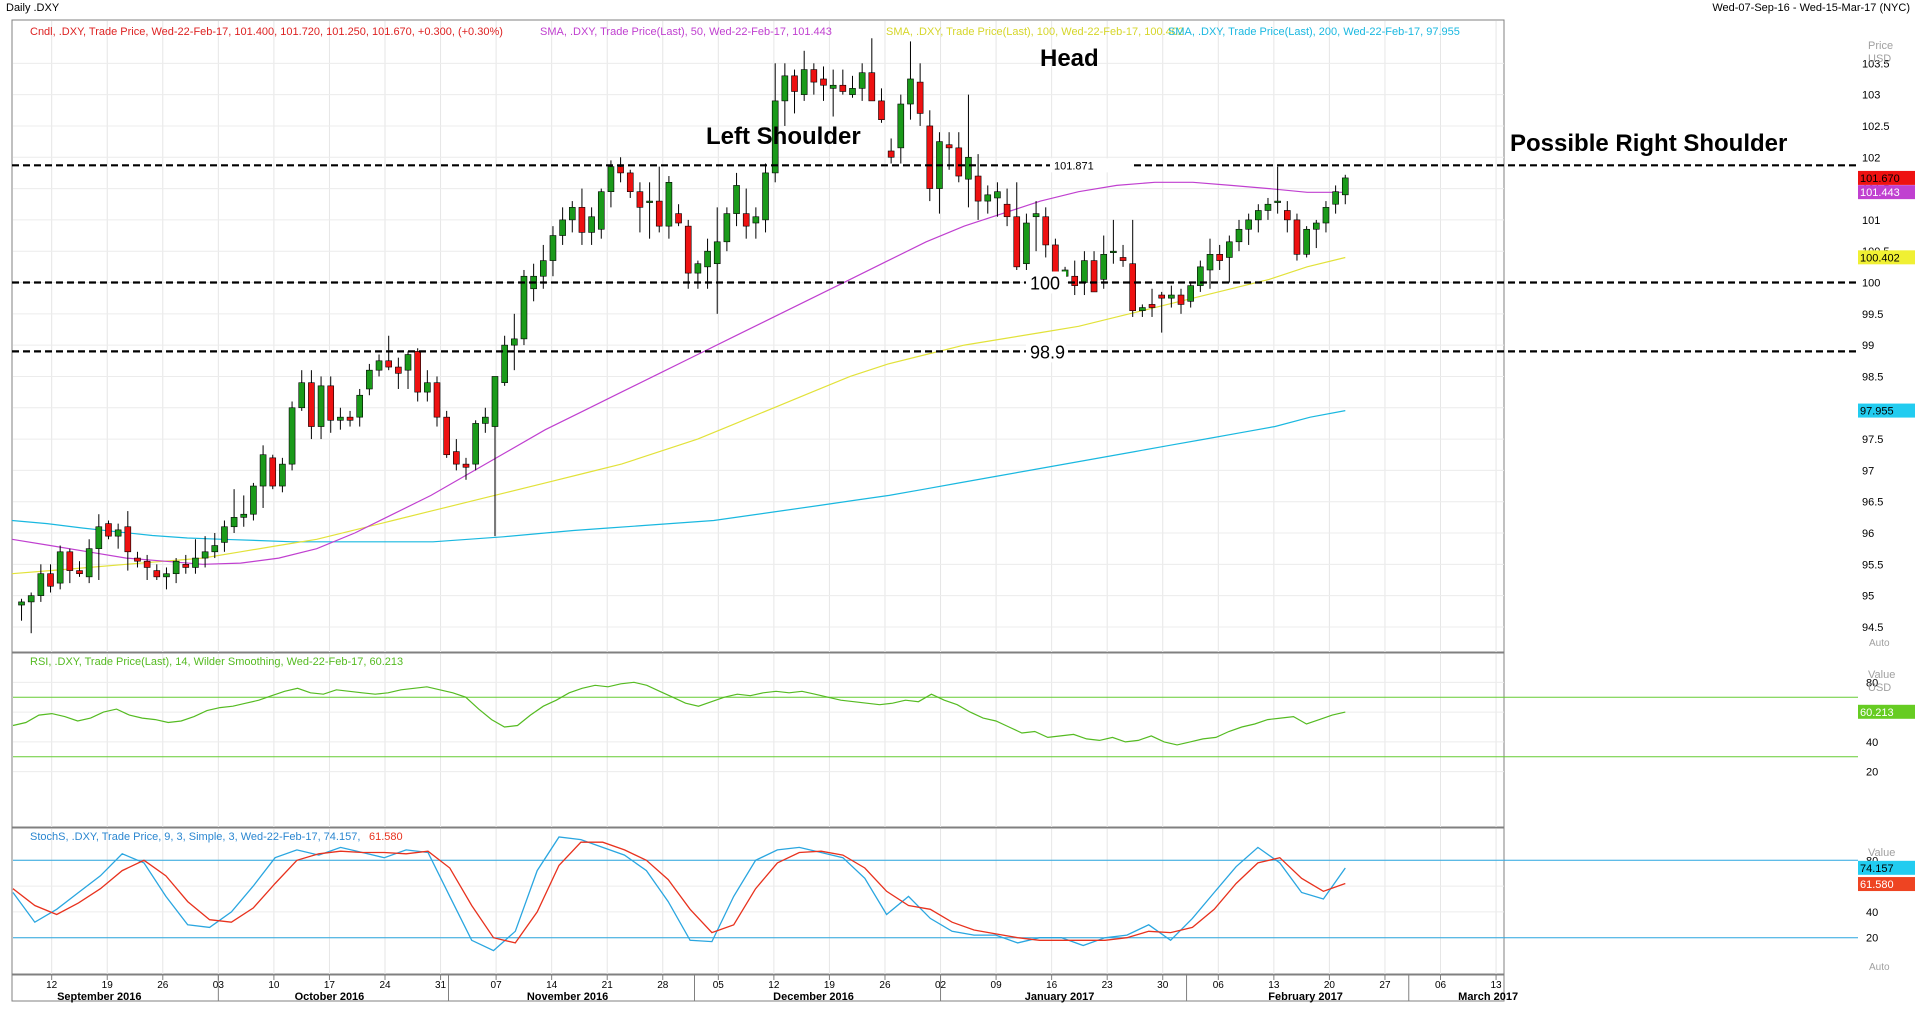 This screenshot has width=1916, height=1022. I want to click on annotation-head: Head, so click(1069, 58).